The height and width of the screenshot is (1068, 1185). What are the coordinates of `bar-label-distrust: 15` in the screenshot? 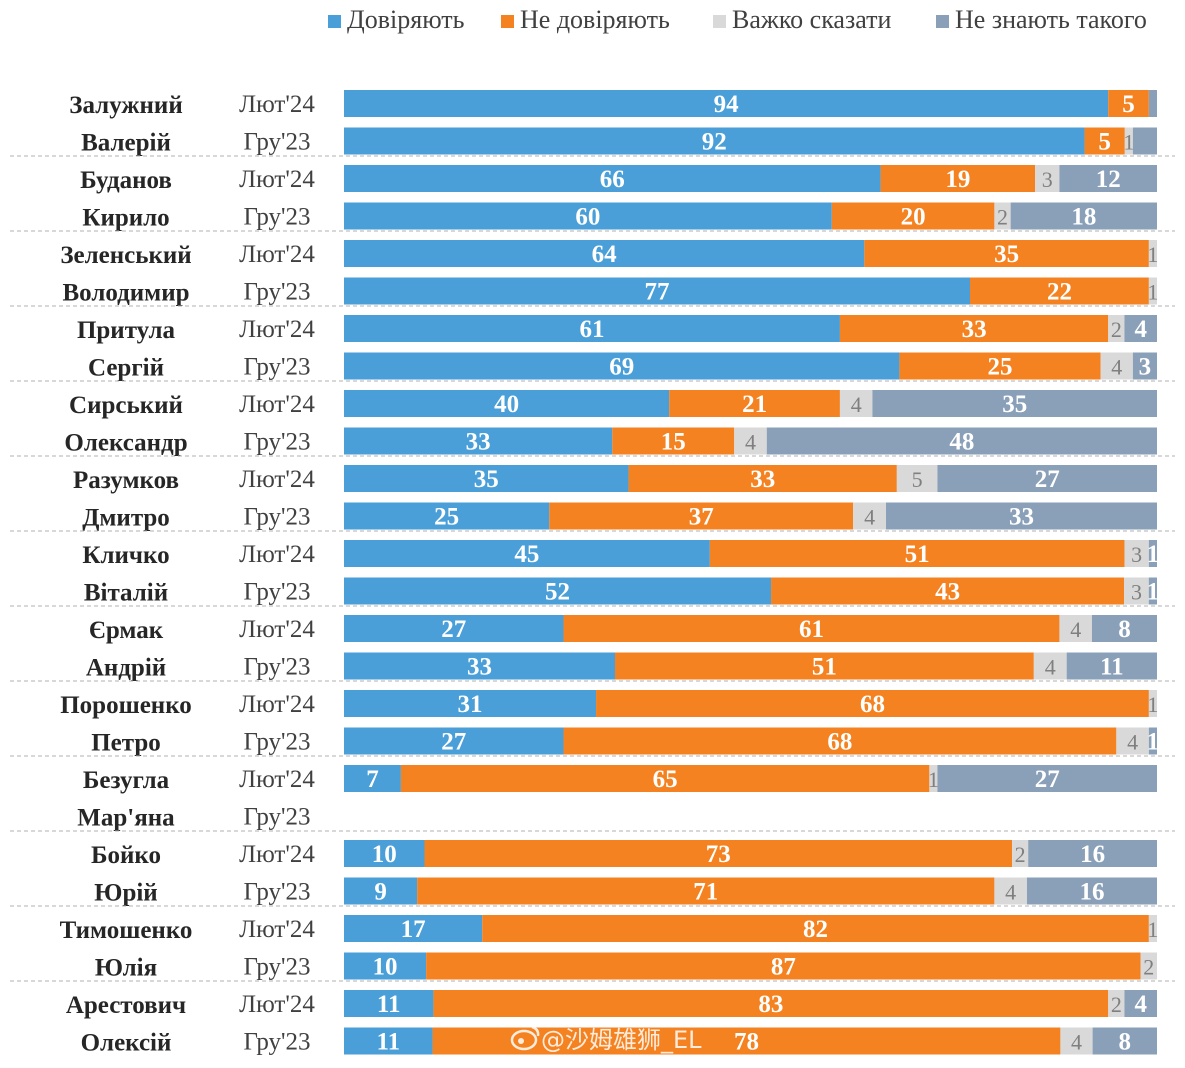 It's located at (673, 442).